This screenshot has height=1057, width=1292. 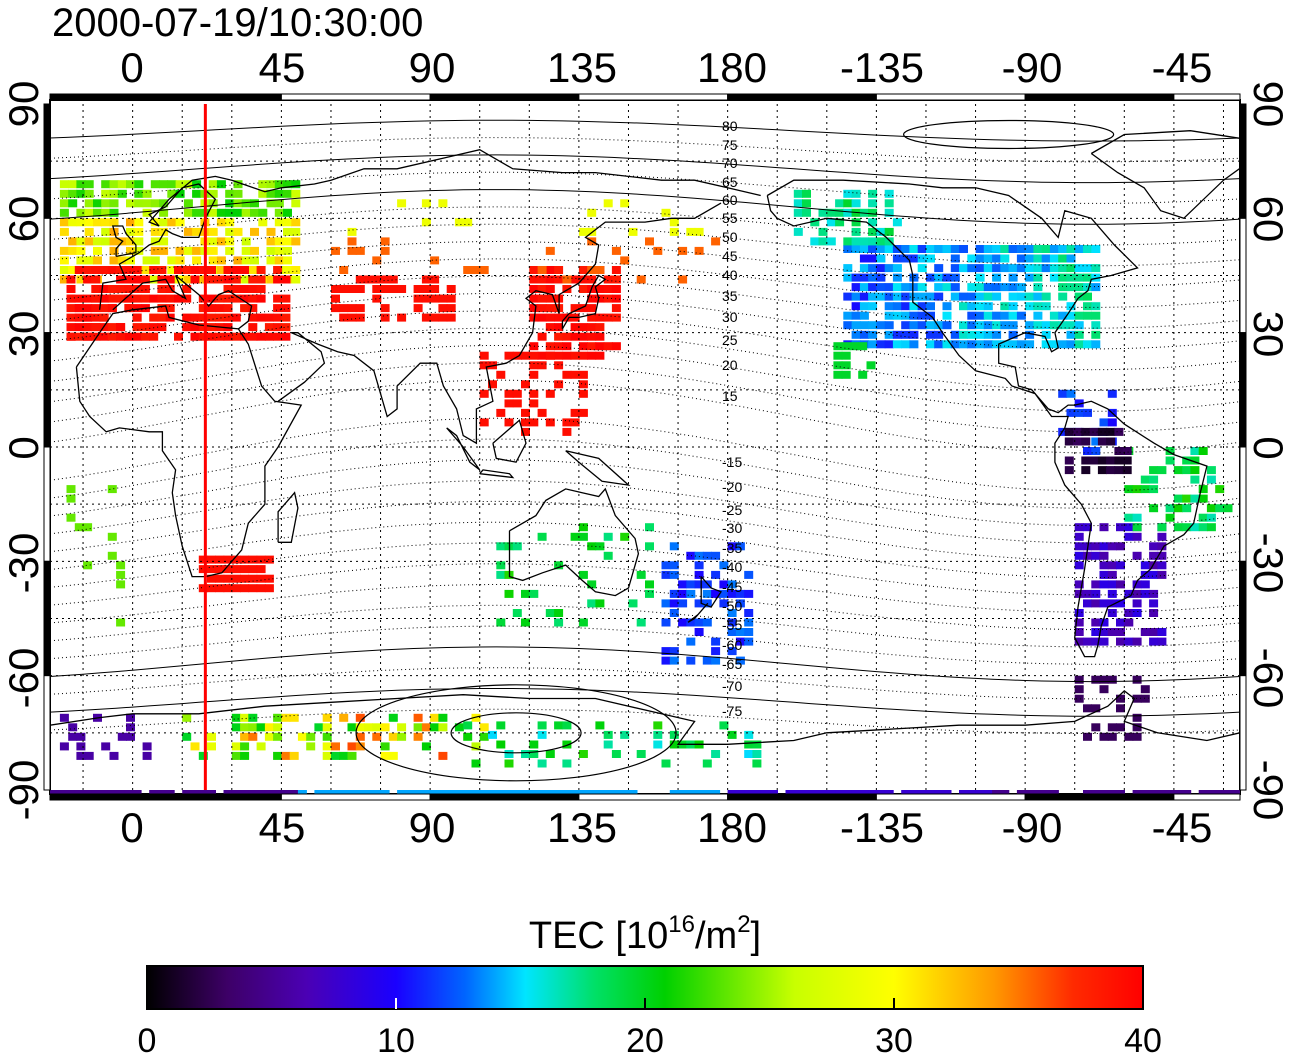 What do you see at coordinates (732, 625) in the screenshot?
I see `mlat-label: -55` at bounding box center [732, 625].